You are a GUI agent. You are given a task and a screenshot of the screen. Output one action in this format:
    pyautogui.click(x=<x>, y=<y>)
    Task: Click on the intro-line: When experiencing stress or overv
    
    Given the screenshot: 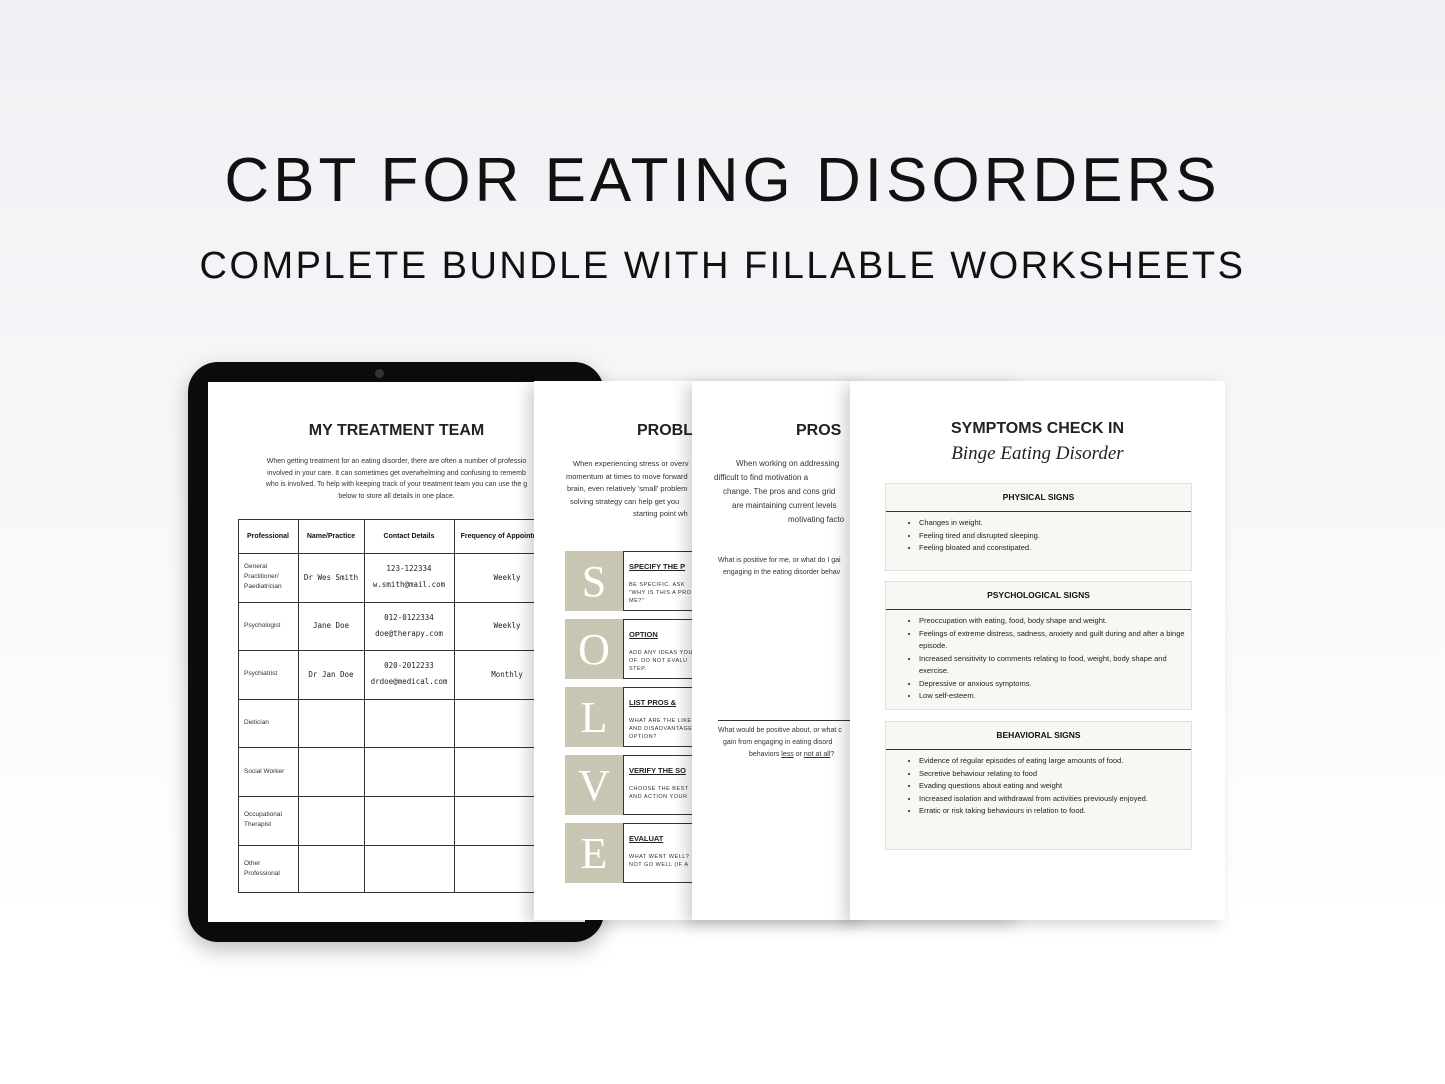 What is the action you would take?
    pyautogui.click(x=631, y=463)
    